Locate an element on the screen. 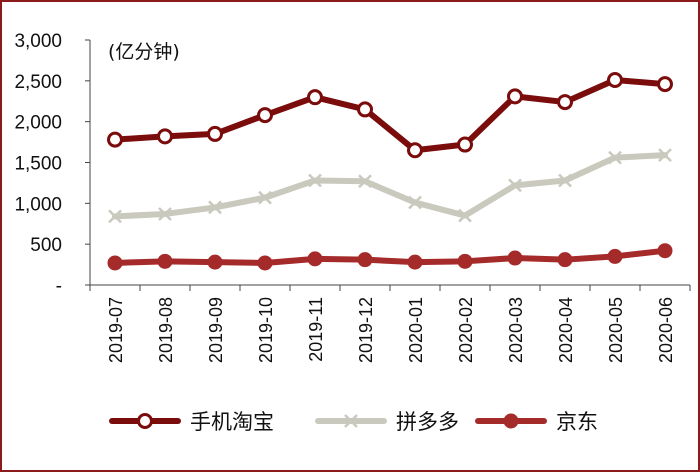 The height and width of the screenshot is (472, 700). x-tick-label: 2020-01 is located at coordinates (416, 330).